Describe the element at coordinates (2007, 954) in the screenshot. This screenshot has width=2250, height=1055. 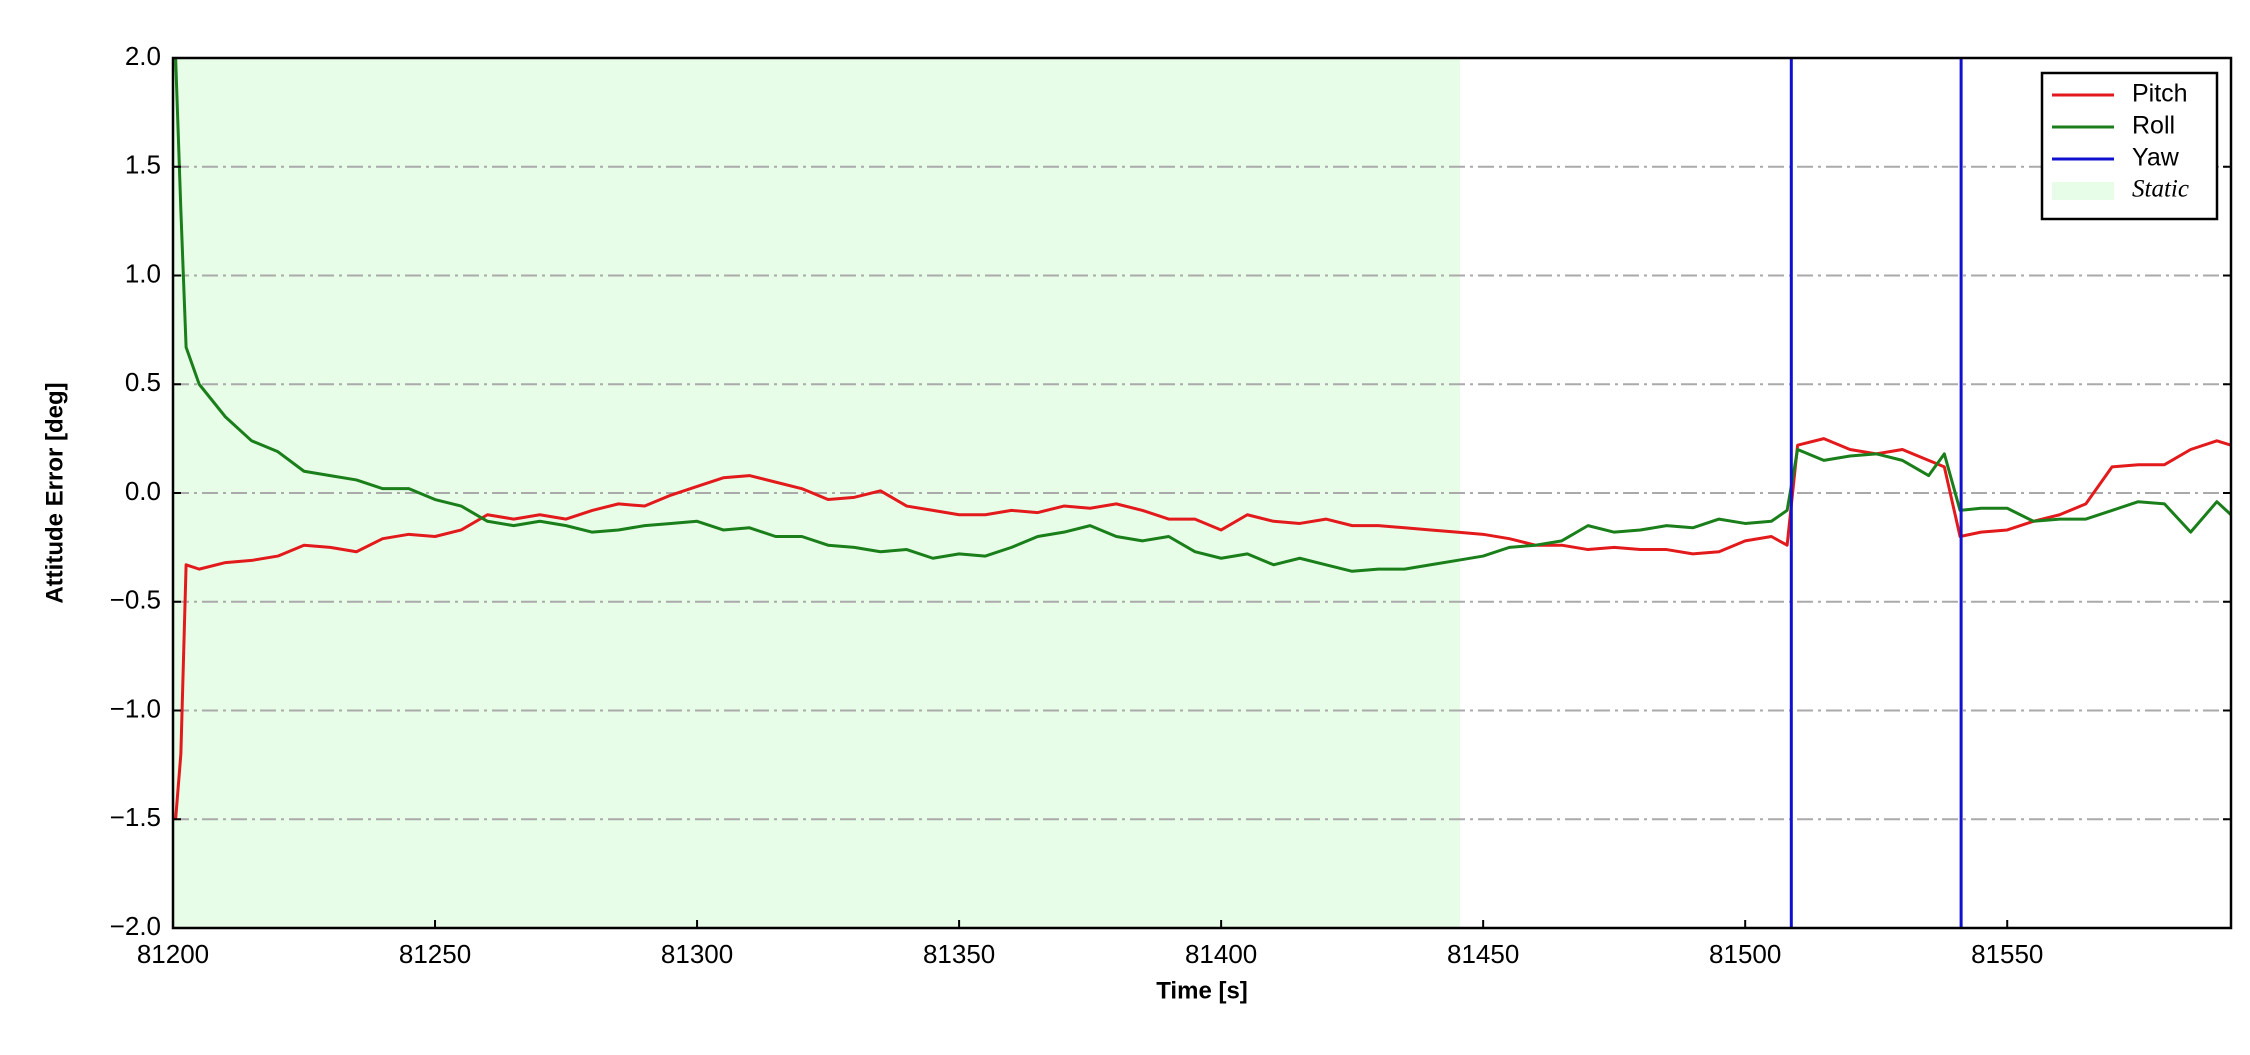
I see `x-tick-label: 81550` at that location.